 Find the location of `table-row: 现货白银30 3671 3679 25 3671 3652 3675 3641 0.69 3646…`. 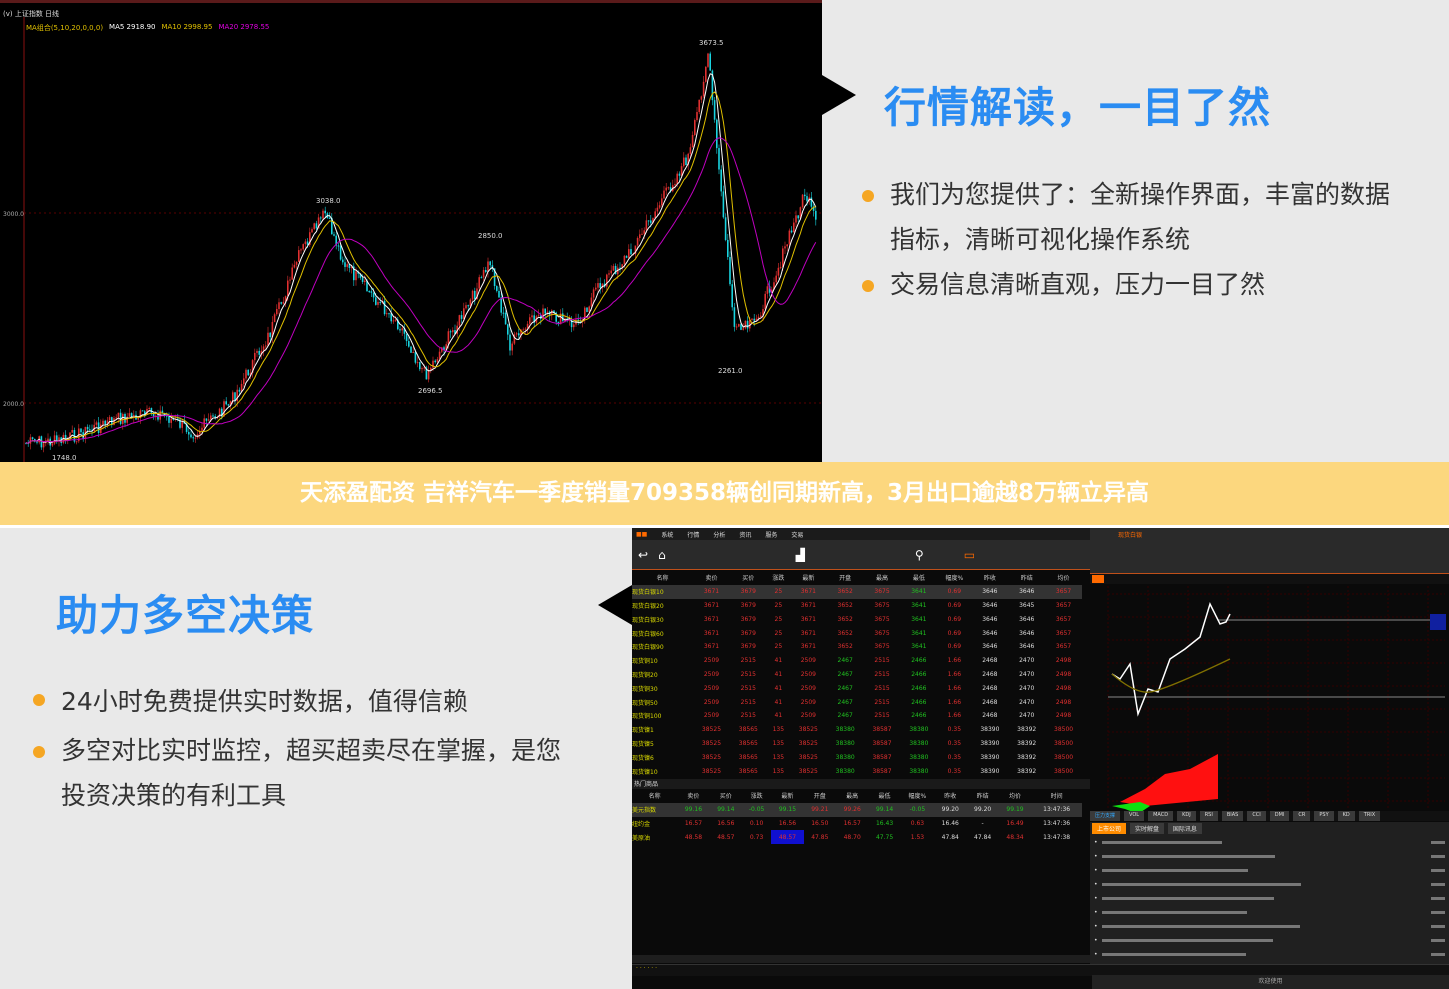

table-row: 现货白银30 3671 3679 25 3671 3652 3675 3641 0.69 3646… is located at coordinates (857, 619).